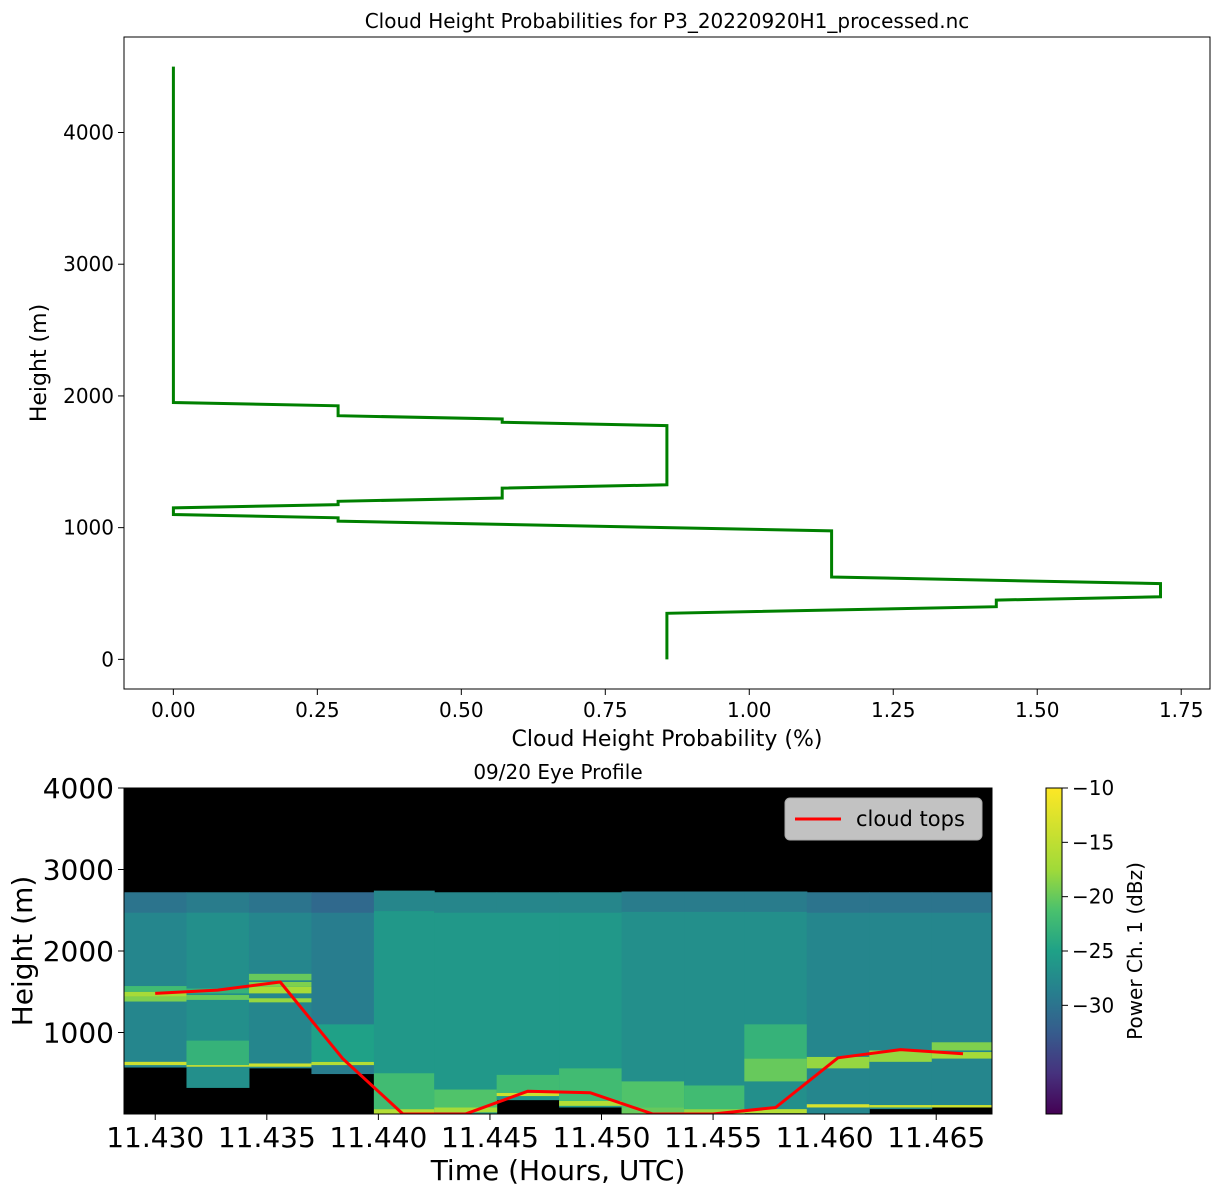 This screenshot has width=1218, height=1195. What do you see at coordinates (88, 396) in the screenshot?
I see `top-y-tick-label: 2000` at bounding box center [88, 396].